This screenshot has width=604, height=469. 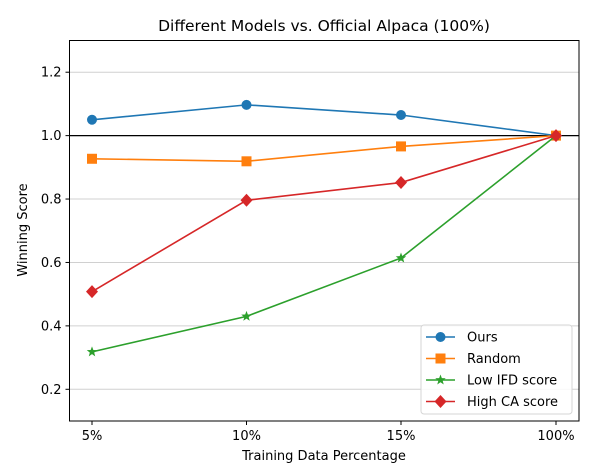 I want to click on y-tick-label: 0.6, so click(x=51, y=263).